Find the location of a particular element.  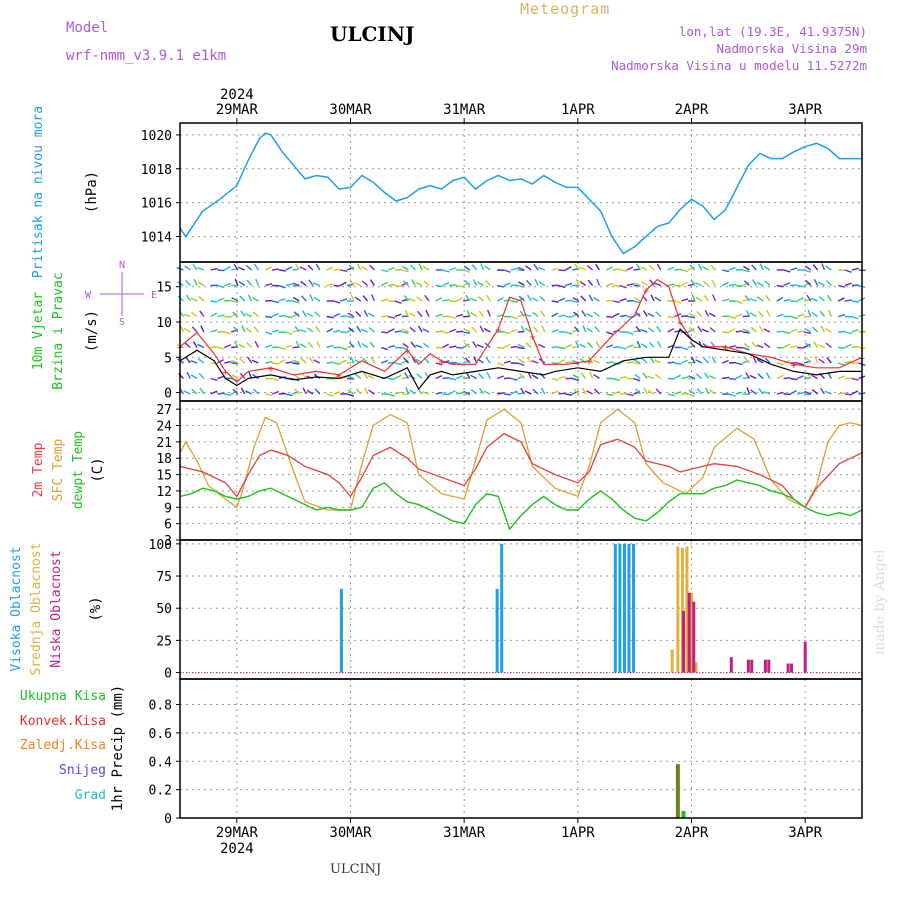

y-tick-label: 5 is located at coordinates (168, 358).